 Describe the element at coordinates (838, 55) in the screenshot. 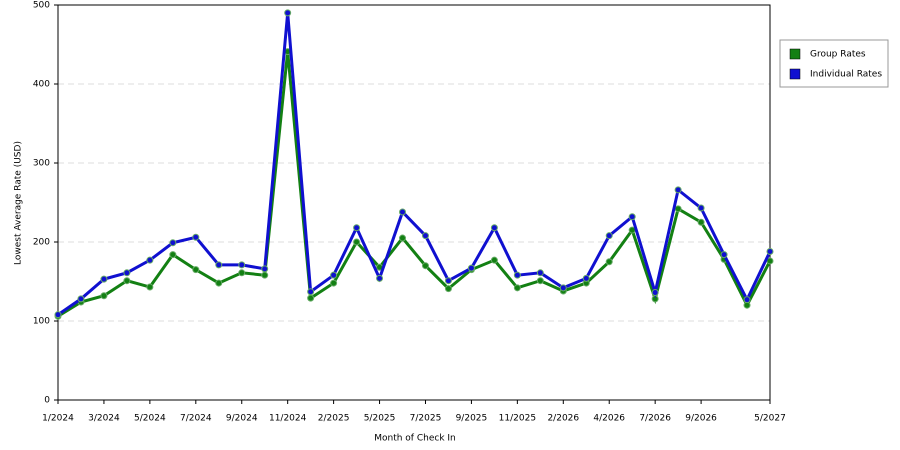

I see `legend-label: Group Rates` at that location.